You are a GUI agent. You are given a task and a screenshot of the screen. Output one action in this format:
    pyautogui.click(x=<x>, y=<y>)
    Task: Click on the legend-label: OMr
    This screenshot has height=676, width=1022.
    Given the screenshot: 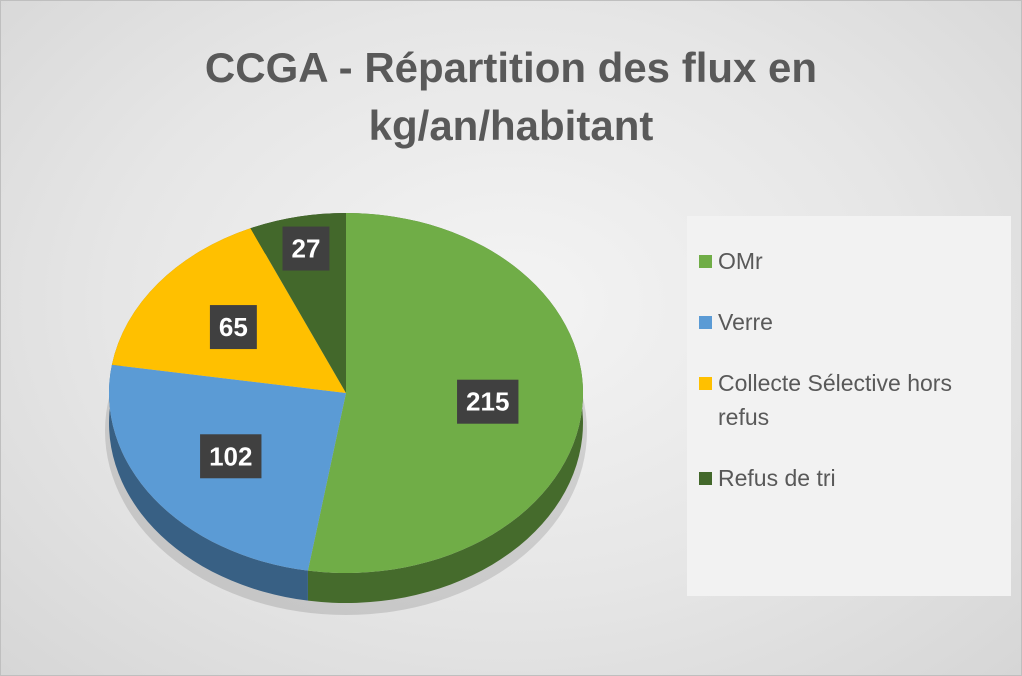 What is the action you would take?
    pyautogui.click(x=740, y=261)
    